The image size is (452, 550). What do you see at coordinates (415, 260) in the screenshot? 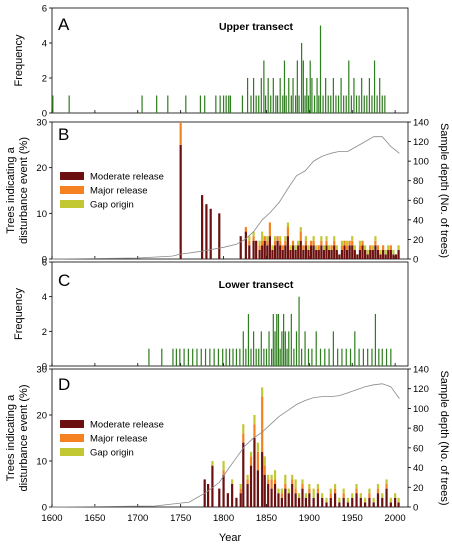
I see `y2-tick-label-B: 0` at bounding box center [415, 260].